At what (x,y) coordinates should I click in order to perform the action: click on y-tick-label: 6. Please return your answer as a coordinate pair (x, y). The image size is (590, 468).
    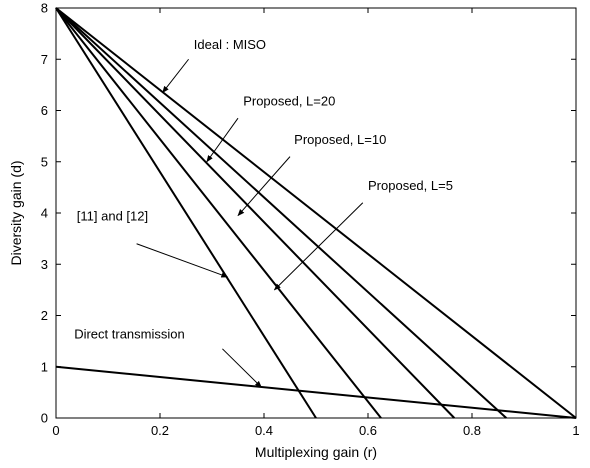
    Looking at the image, I should click on (44, 110).